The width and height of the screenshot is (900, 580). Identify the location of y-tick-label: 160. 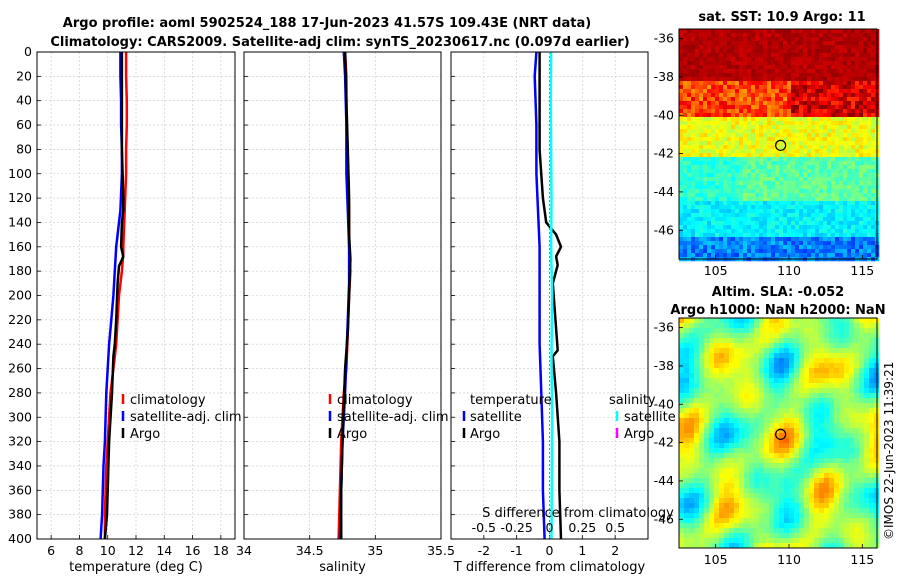
(20, 246).